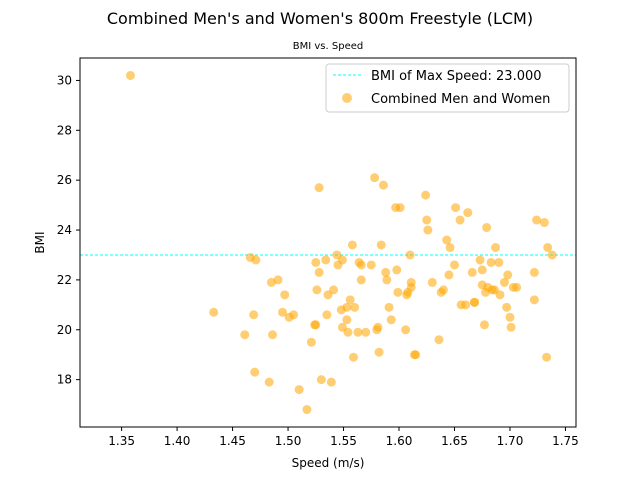  Describe the element at coordinates (64, 180) in the screenshot. I see `y-tick-label: 26` at that location.